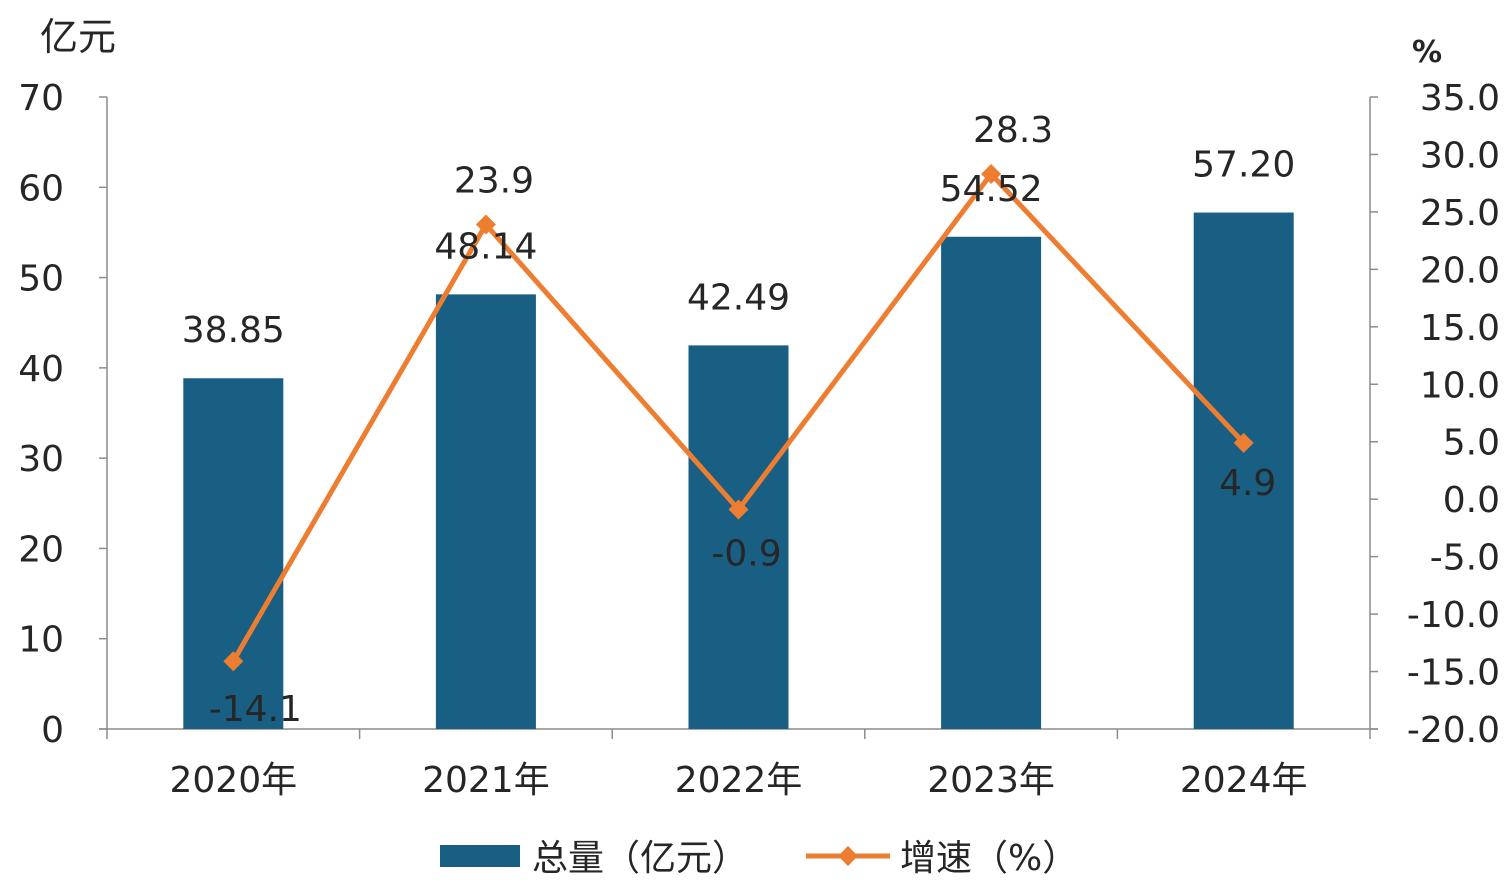  Describe the element at coordinates (486, 780) in the screenshot. I see `x-tick-label: 2021年` at that location.